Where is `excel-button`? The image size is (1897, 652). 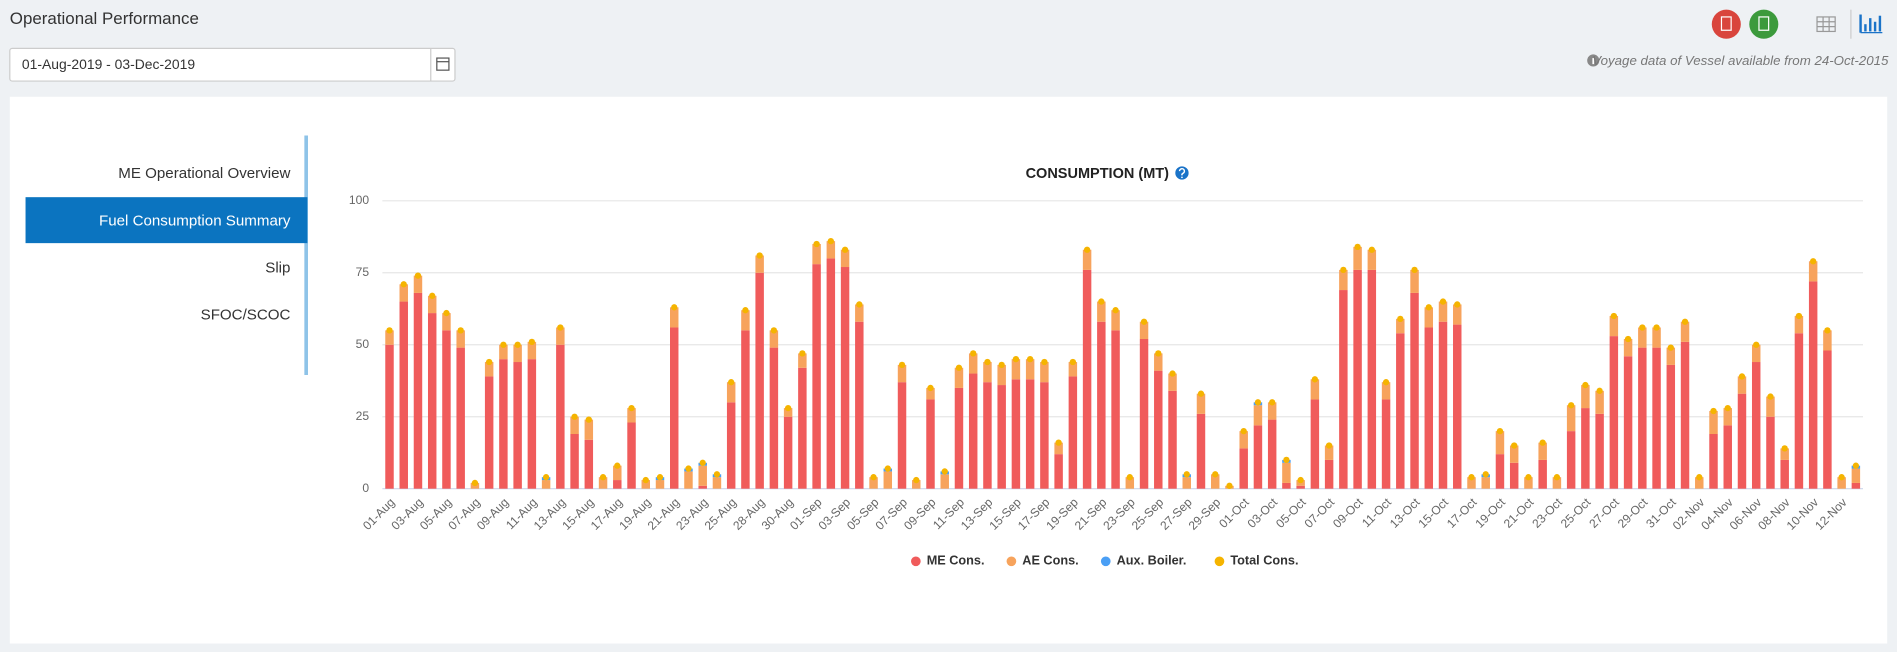
excel-button is located at coordinates (1764, 24).